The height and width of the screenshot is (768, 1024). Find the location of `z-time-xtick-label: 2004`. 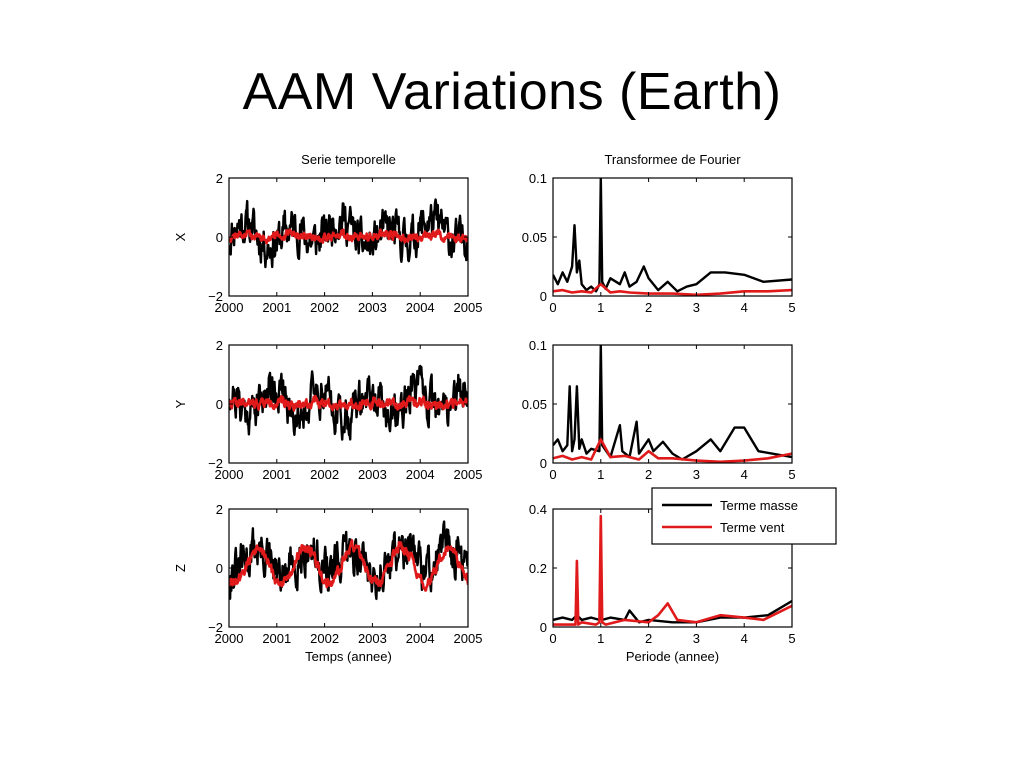

z-time-xtick-label: 2004 is located at coordinates (420, 638).